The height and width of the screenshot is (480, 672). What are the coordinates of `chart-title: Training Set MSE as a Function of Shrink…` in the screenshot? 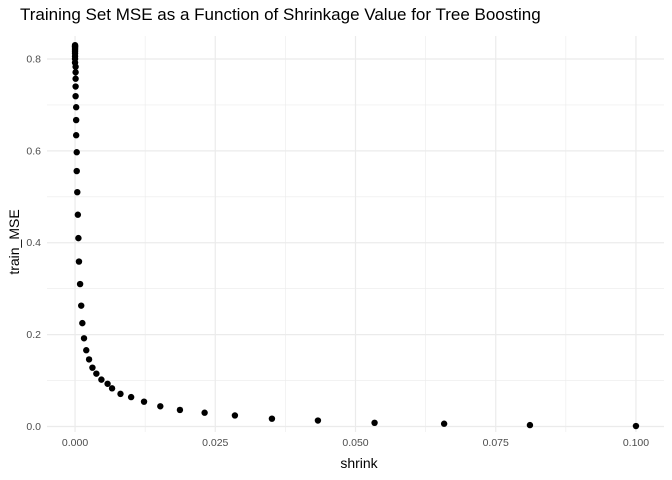 It's located at (280, 14).